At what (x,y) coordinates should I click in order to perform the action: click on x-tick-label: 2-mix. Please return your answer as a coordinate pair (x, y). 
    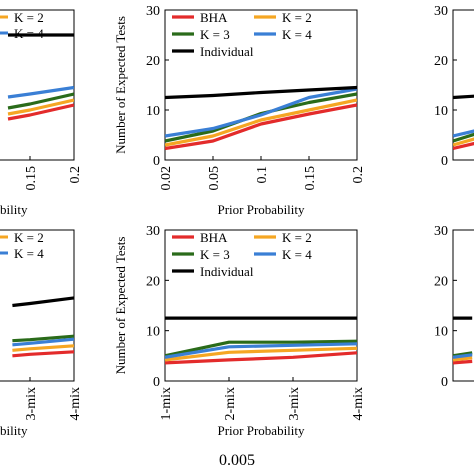
    Looking at the image, I should click on (230, 403).